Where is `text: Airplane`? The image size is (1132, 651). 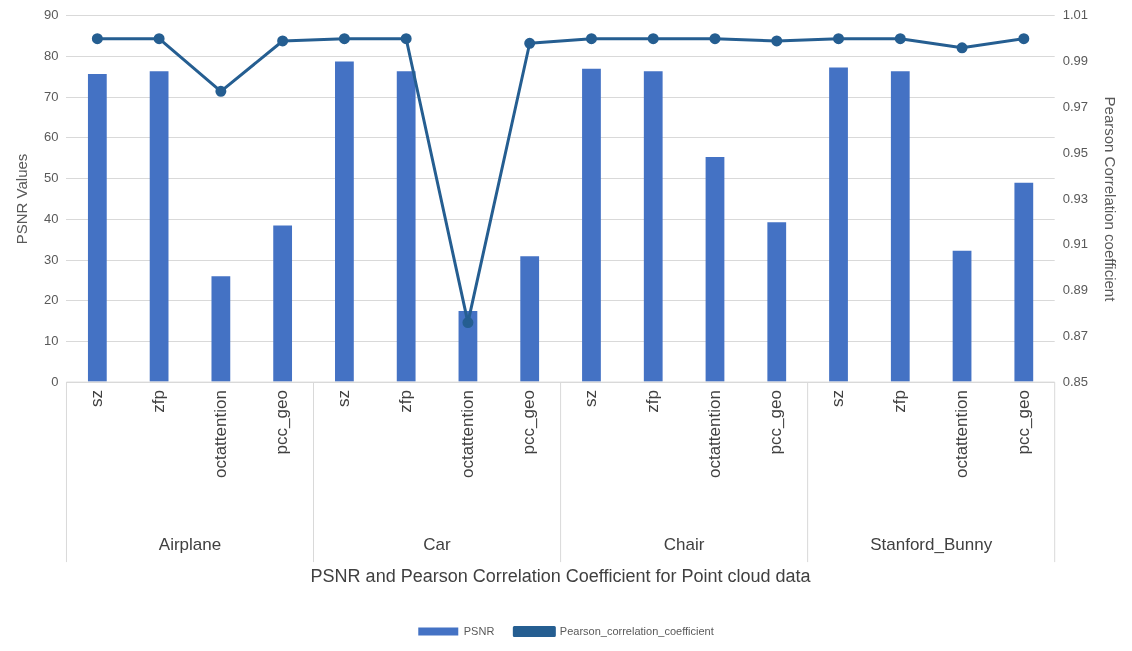
text: Airplane is located at coordinates (190, 544).